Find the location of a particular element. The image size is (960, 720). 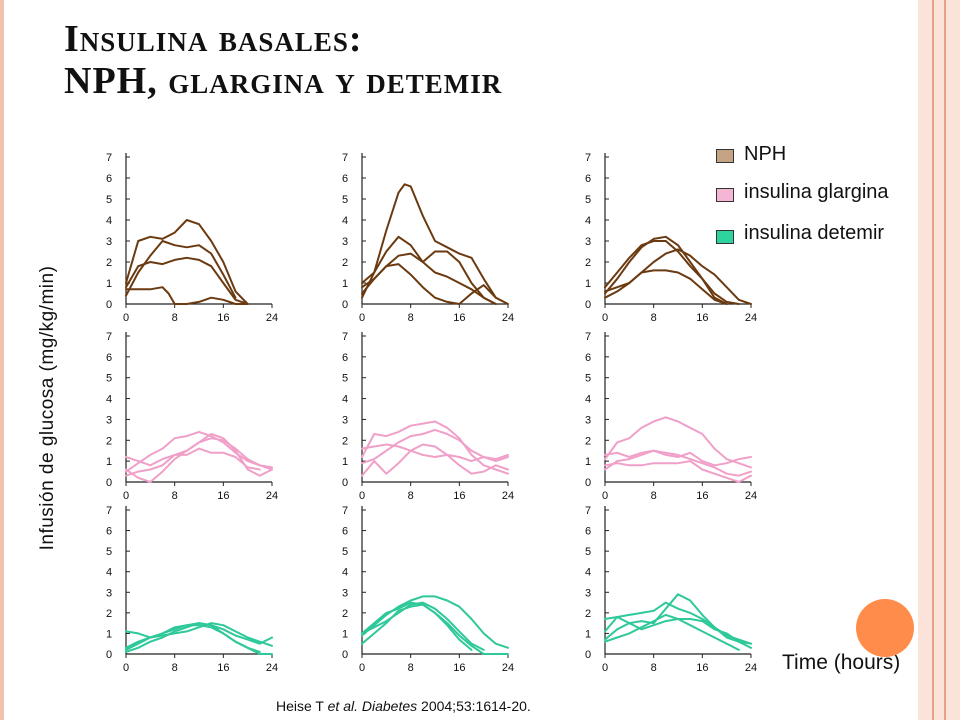

legend-swatch-glargina is located at coordinates (725, 195).